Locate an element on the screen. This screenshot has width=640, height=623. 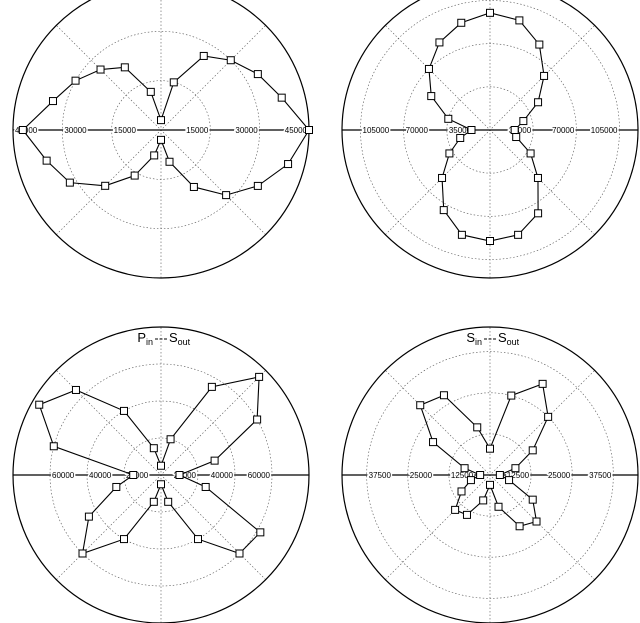
r-tick-label: 30000 is located at coordinates (75, 130).